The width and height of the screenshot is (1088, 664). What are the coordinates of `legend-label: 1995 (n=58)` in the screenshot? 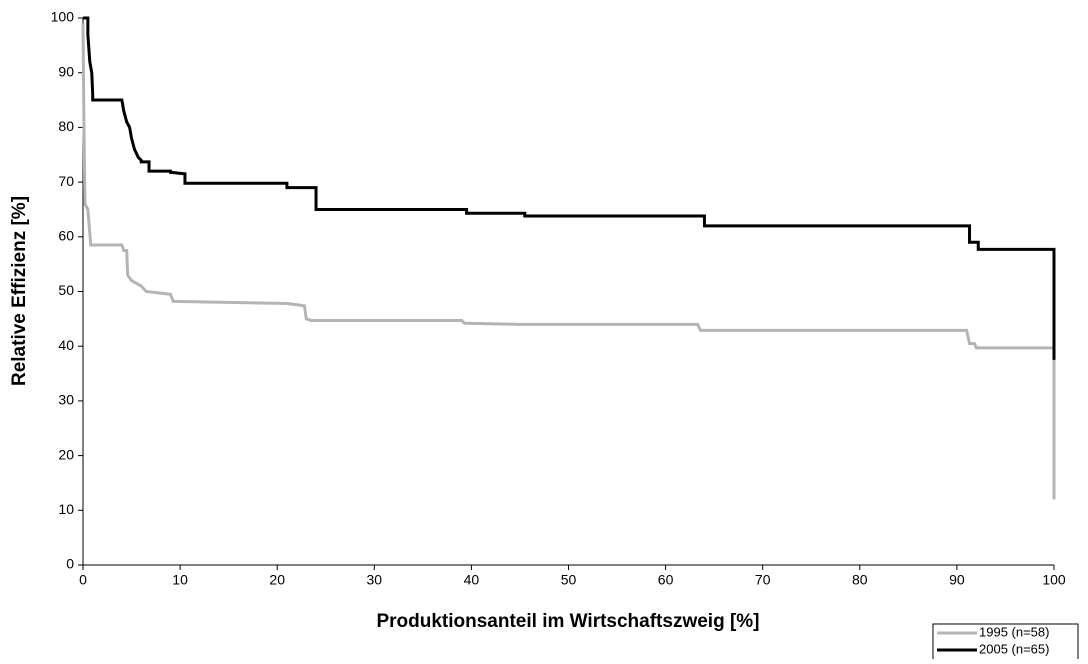 It's located at (1014, 631).